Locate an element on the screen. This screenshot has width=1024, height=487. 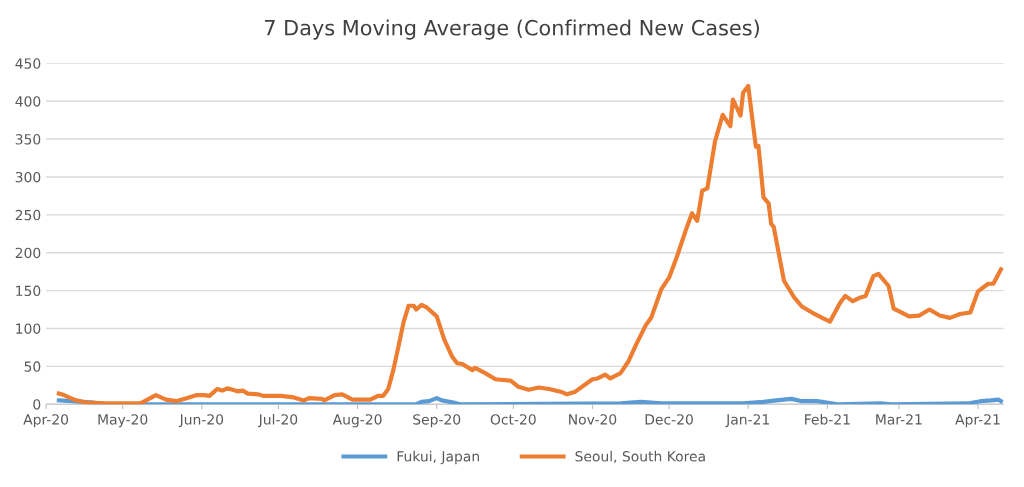
x-tick-label: Oct-20 is located at coordinates (513, 419).